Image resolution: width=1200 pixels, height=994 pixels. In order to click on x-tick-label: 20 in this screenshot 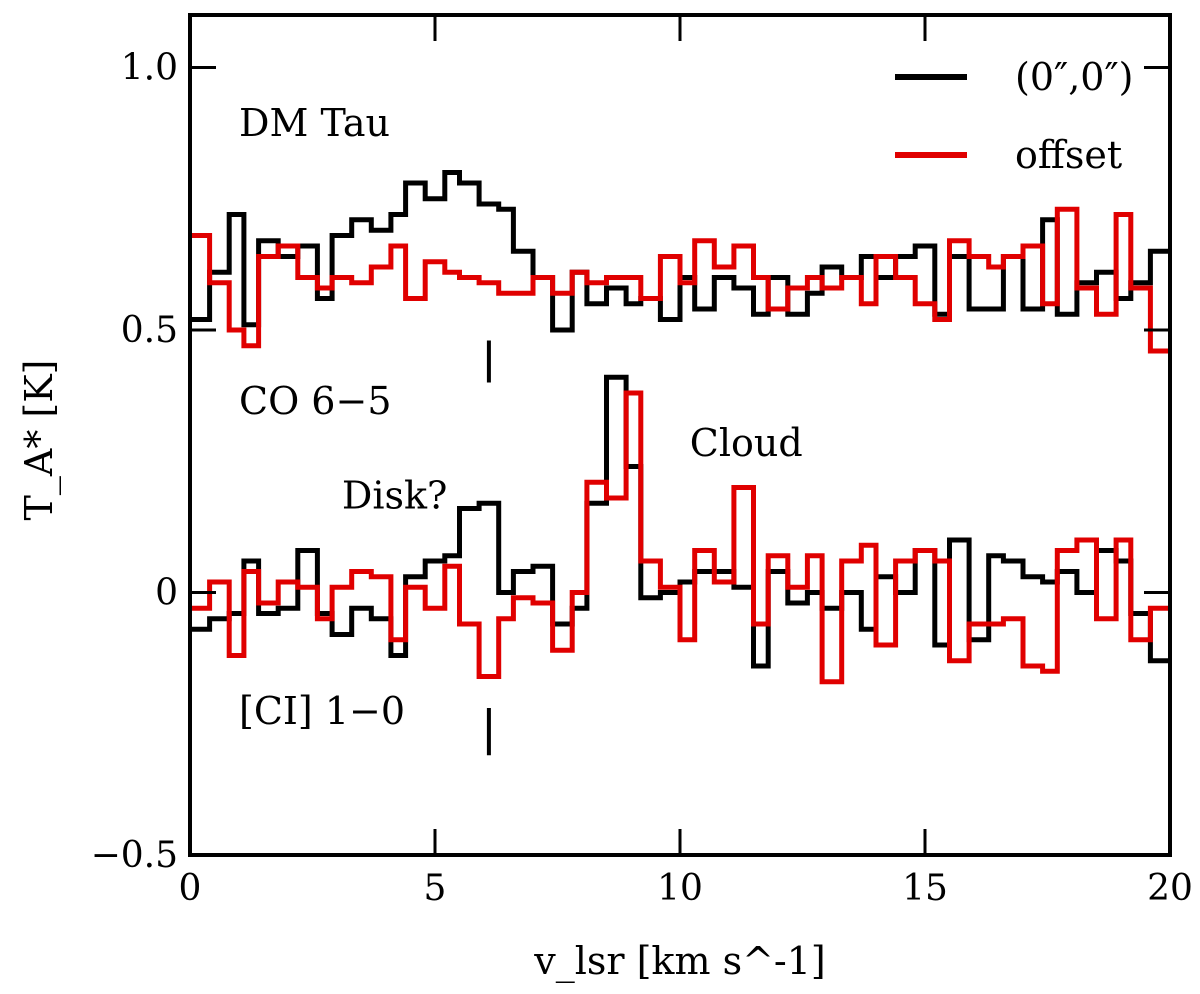, I will do `click(1170, 888)`.